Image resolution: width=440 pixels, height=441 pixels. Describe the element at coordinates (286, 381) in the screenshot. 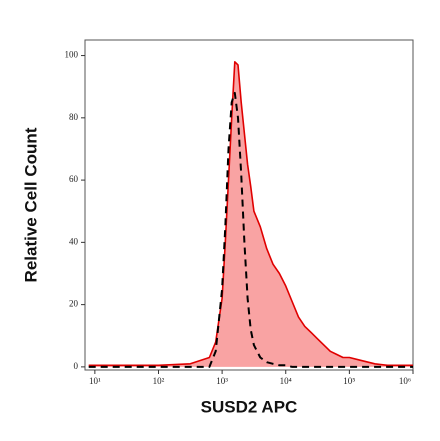

I see `x-tick-label: 10⁴` at that location.